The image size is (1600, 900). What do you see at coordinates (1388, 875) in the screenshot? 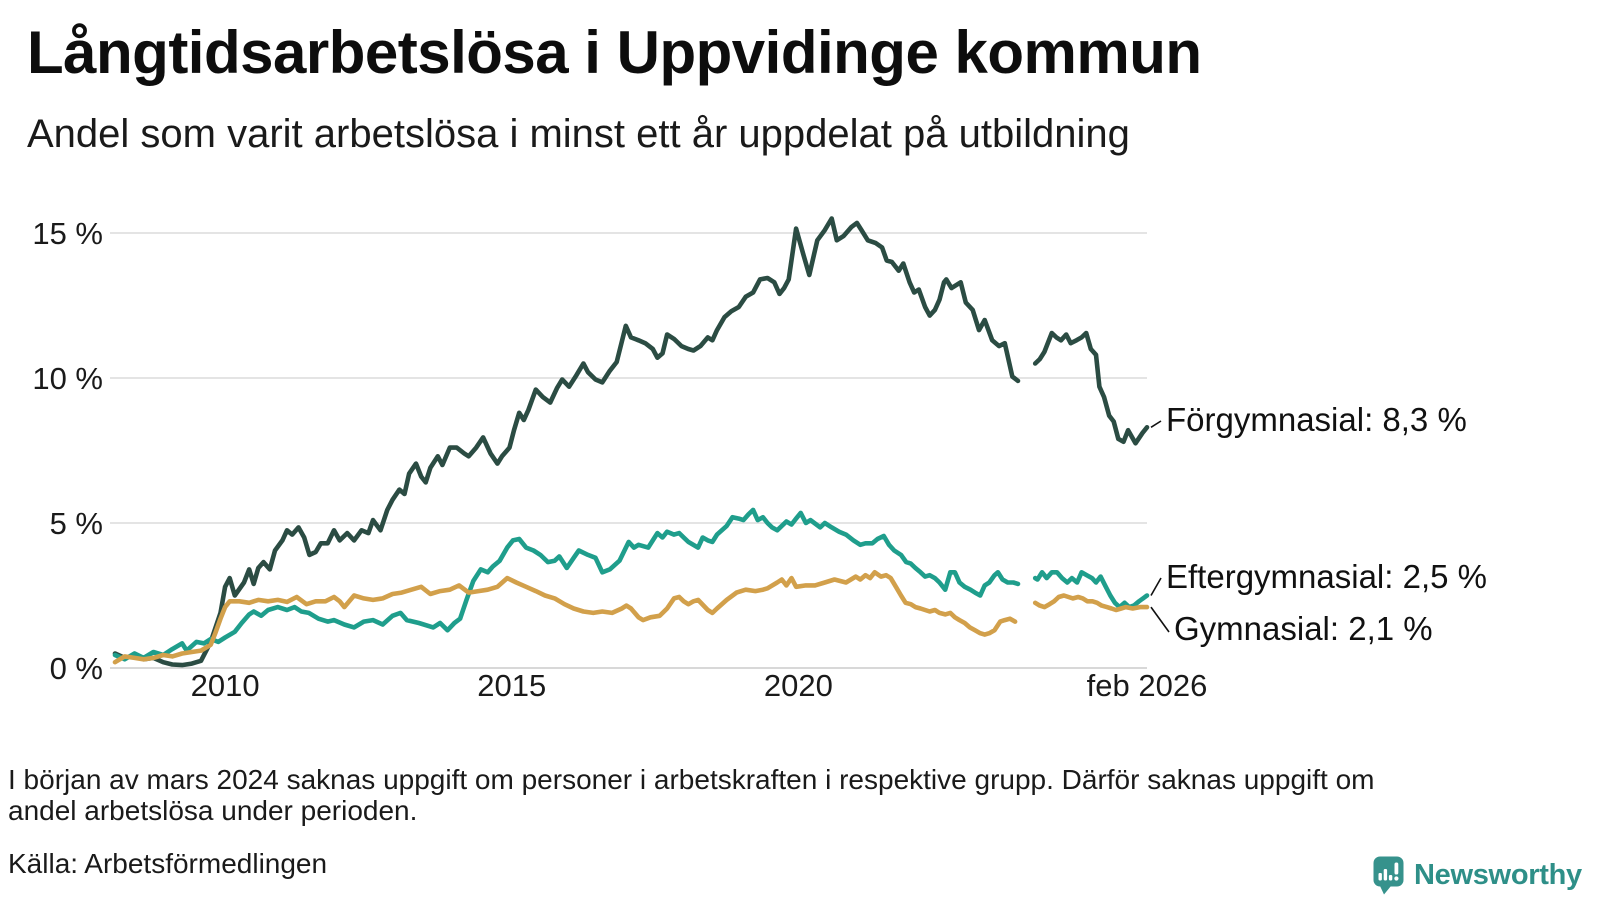
I see `newsworthy-icon` at bounding box center [1388, 875].